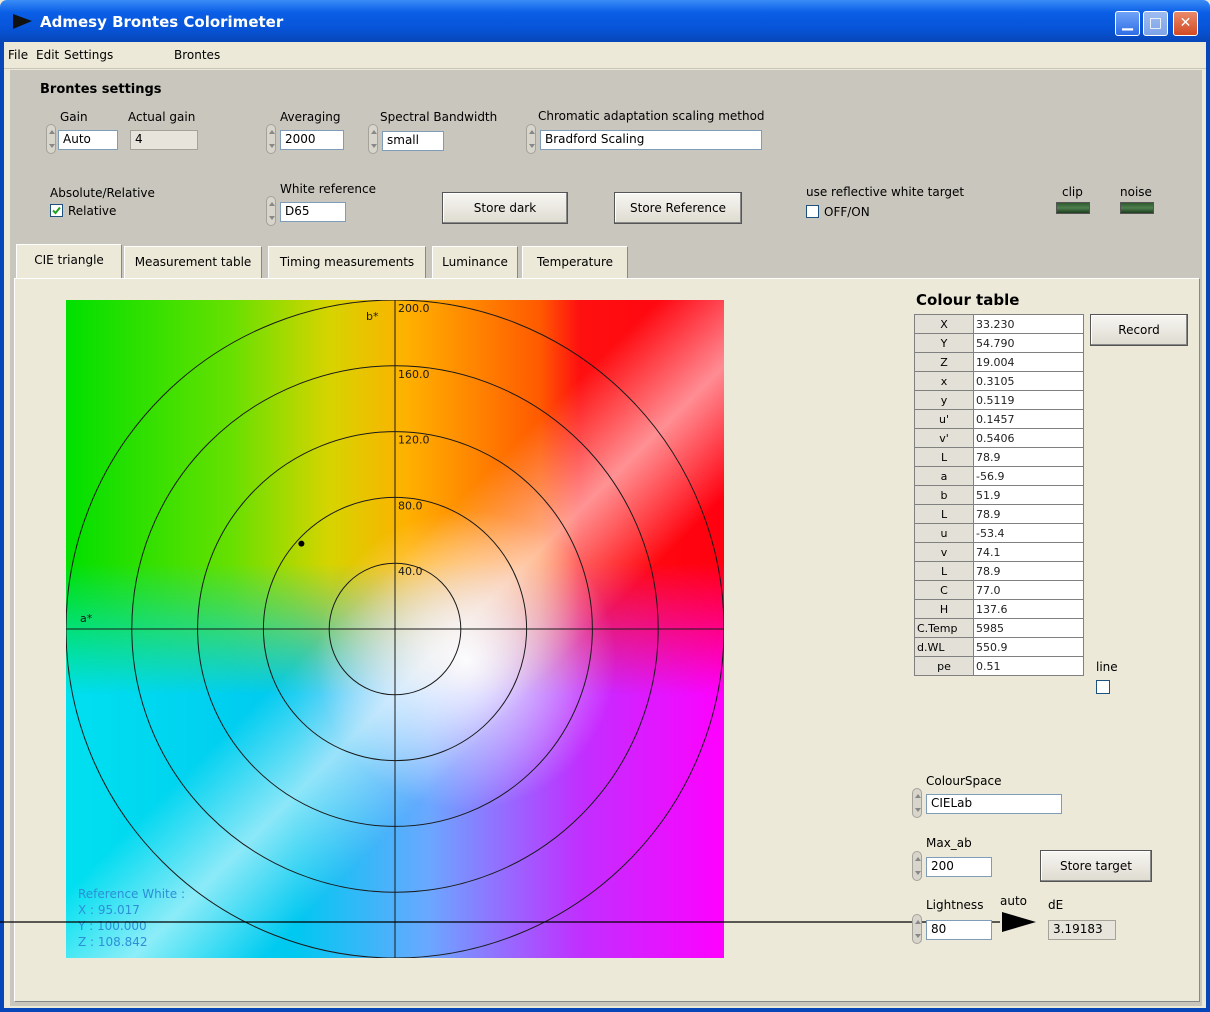 This screenshot has height=1012, width=1210. I want to click on colour-table-value: 137.6, so click(1028, 609).